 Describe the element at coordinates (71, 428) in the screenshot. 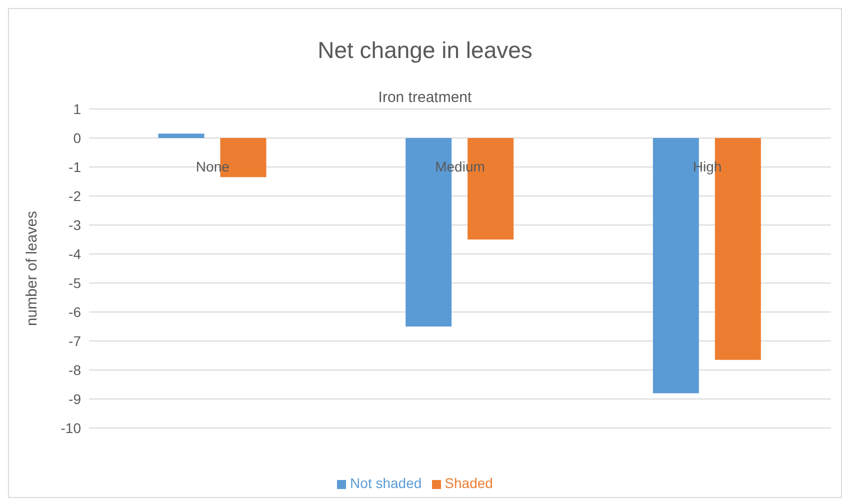

I see `y-tick-label: -10` at that location.